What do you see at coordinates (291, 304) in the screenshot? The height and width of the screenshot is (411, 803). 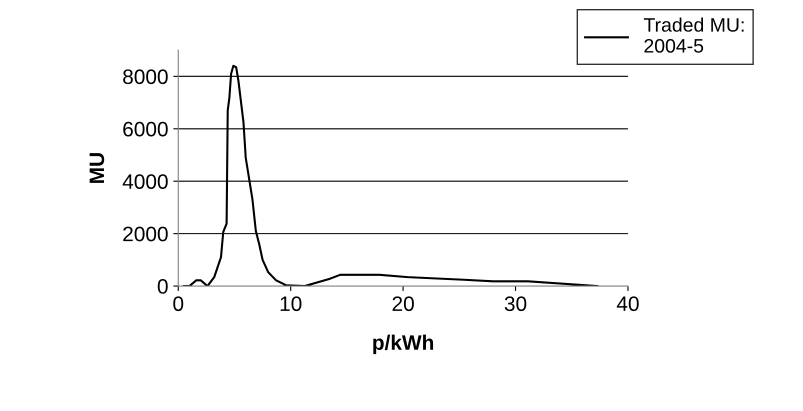 I see `x-tick-label: 10` at bounding box center [291, 304].